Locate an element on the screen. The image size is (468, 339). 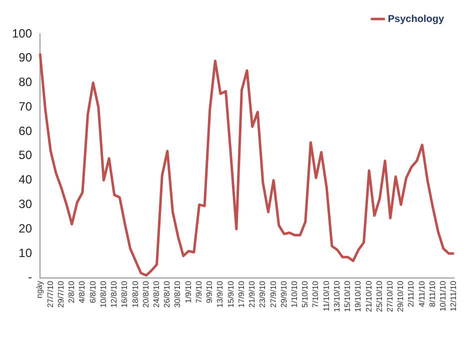
y-tick-label: - is located at coordinates (30, 277).